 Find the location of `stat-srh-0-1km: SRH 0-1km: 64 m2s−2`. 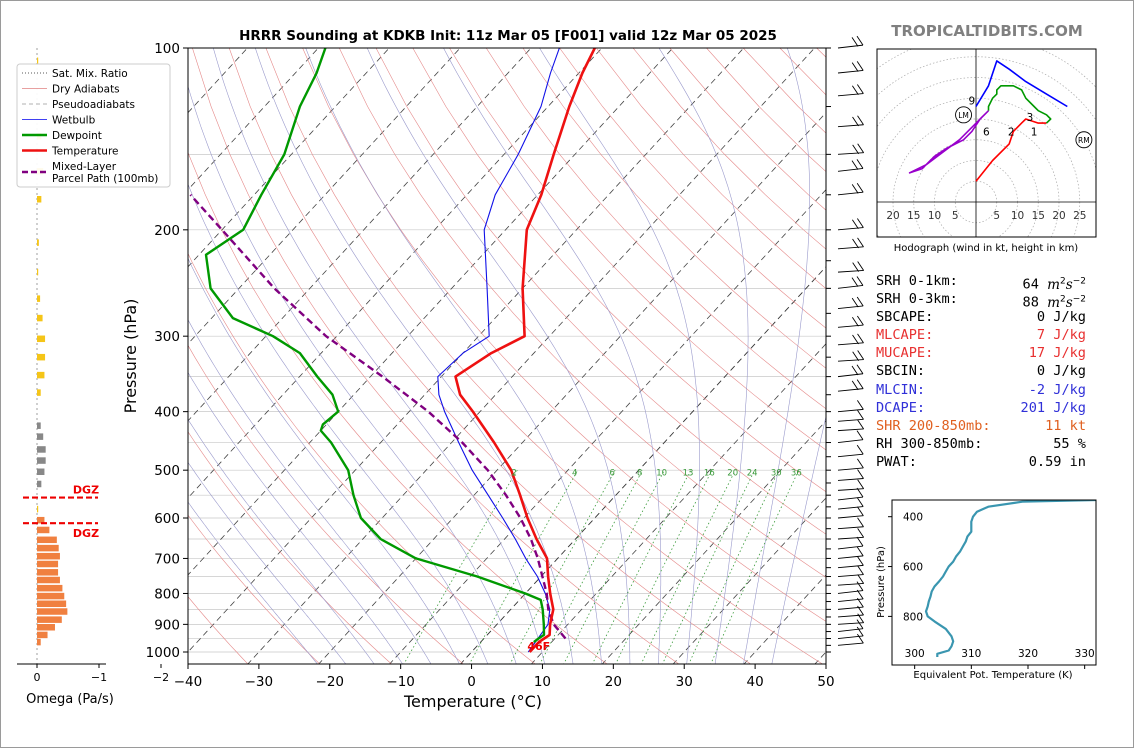

stat-srh-0-1km: SRH 0-1km: 64 m2s−2 is located at coordinates (981, 282).